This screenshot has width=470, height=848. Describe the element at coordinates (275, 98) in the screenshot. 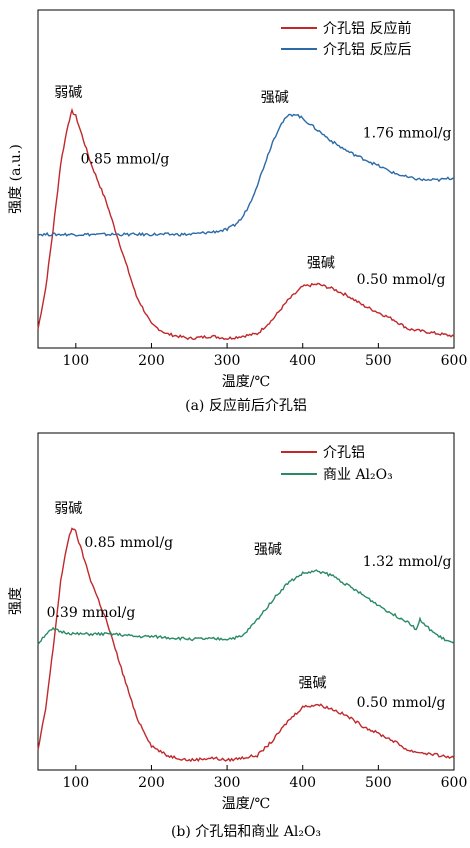

I see `annotation-a-4: 强碱` at that location.